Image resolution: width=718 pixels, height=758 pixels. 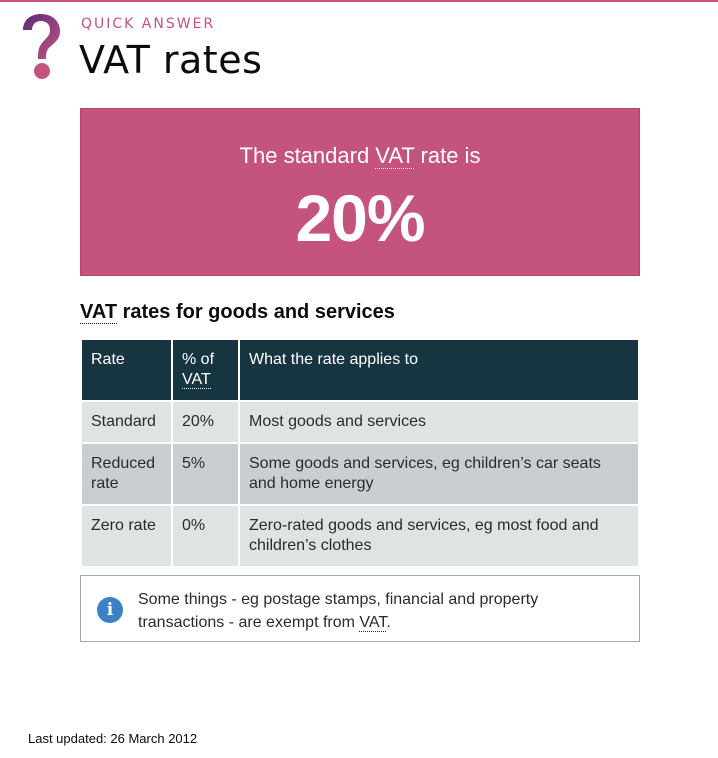 What do you see at coordinates (205, 370) in the screenshot?
I see `column-header-percent: % of VAT` at bounding box center [205, 370].